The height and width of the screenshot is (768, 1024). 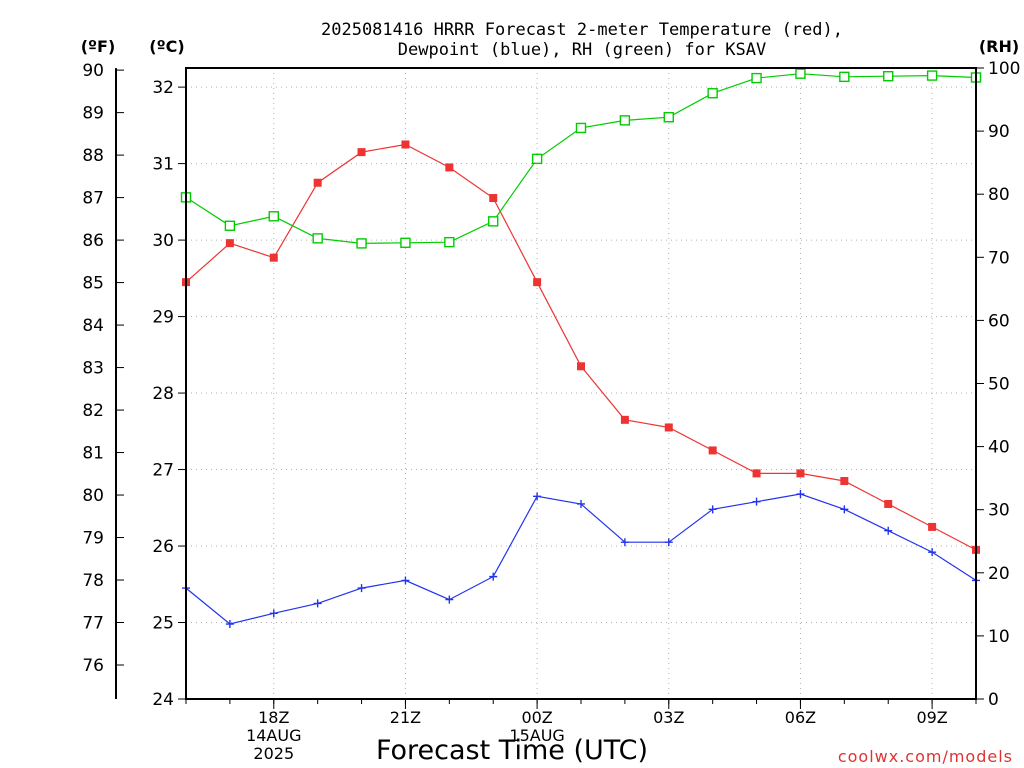 What do you see at coordinates (93, 496) in the screenshot?
I see `fahrenheit-tick-label: 80` at bounding box center [93, 496].